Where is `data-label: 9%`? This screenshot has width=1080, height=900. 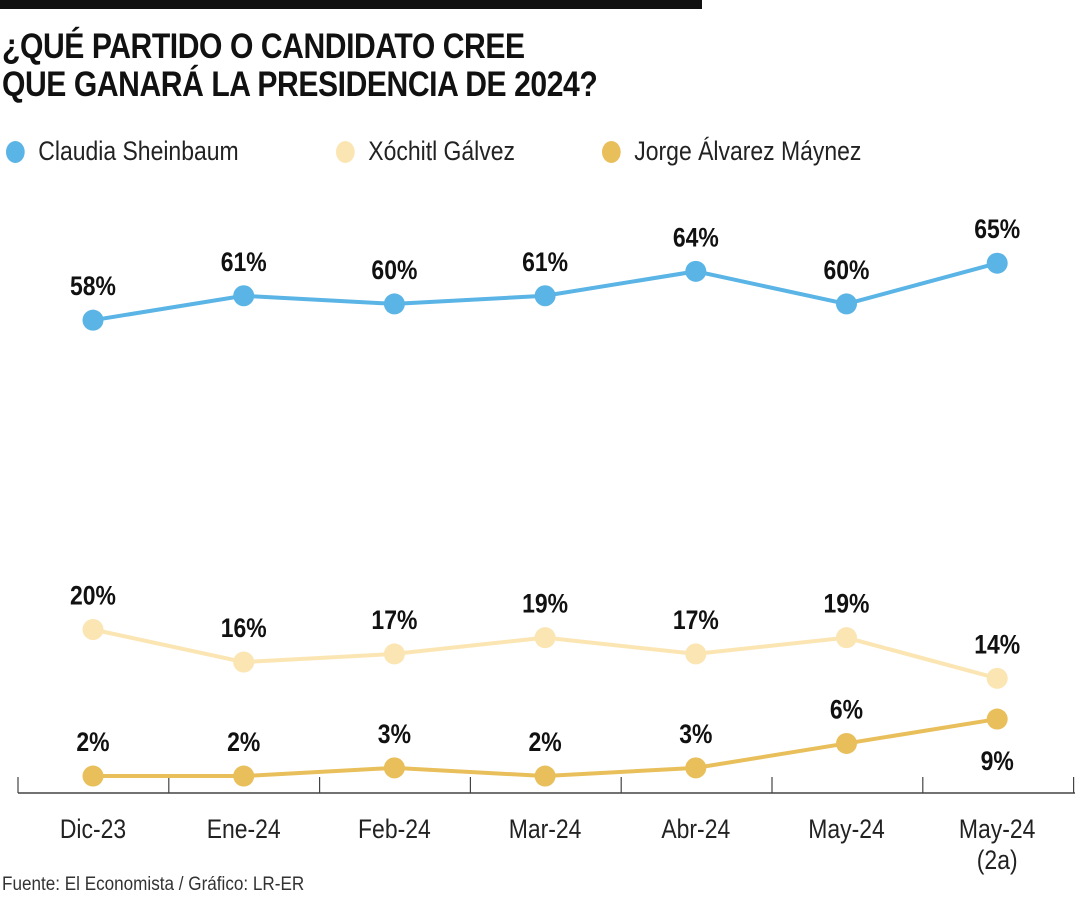
data-label: 9% is located at coordinates (997, 761).